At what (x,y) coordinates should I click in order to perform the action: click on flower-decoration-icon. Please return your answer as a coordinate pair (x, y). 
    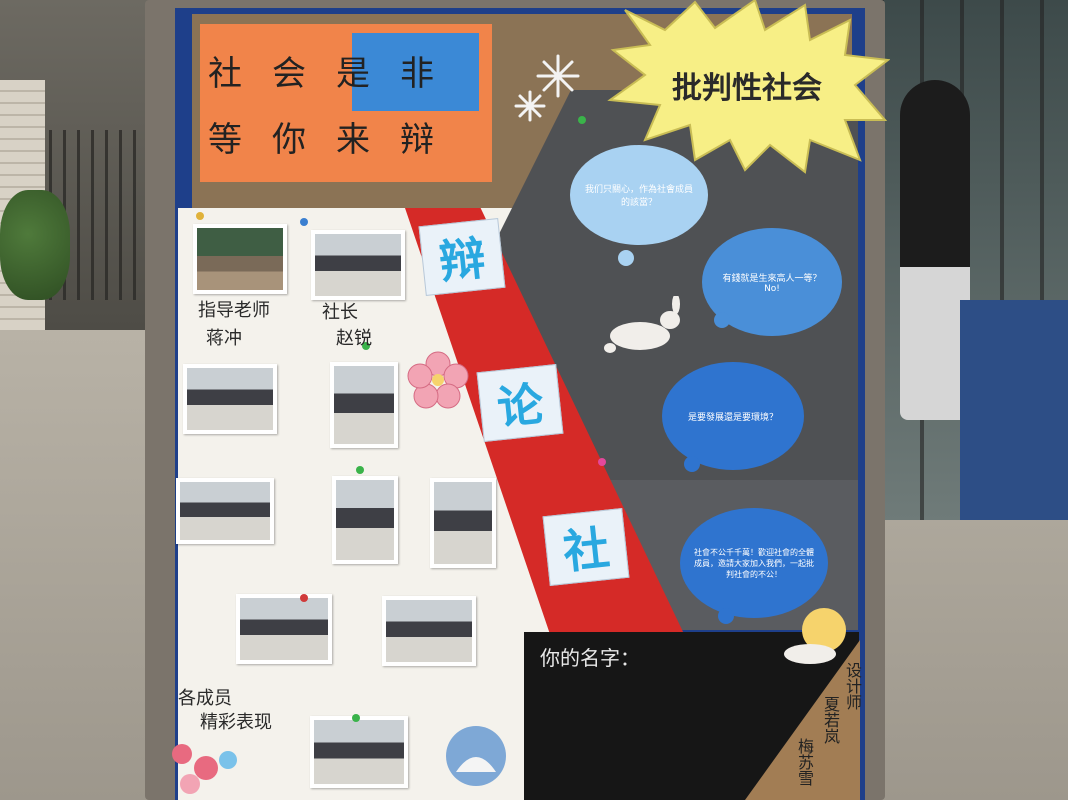
    Looking at the image, I should click on (204, 769).